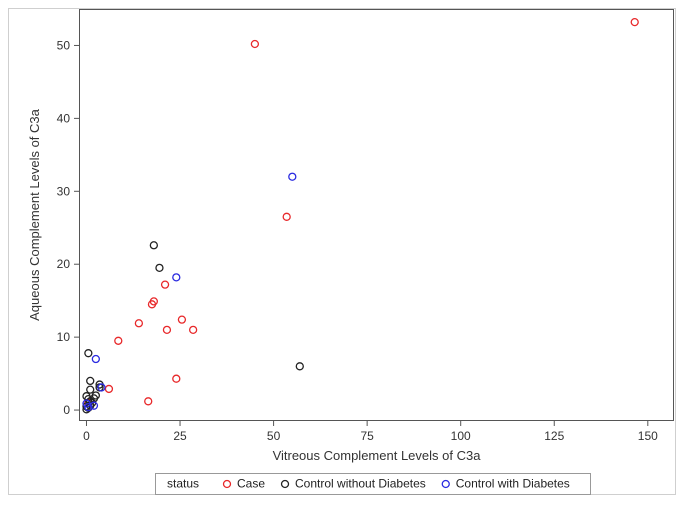 The width and height of the screenshot is (684, 508). Describe the element at coordinates (554, 436) in the screenshot. I see `x-tick-label: 125` at that location.